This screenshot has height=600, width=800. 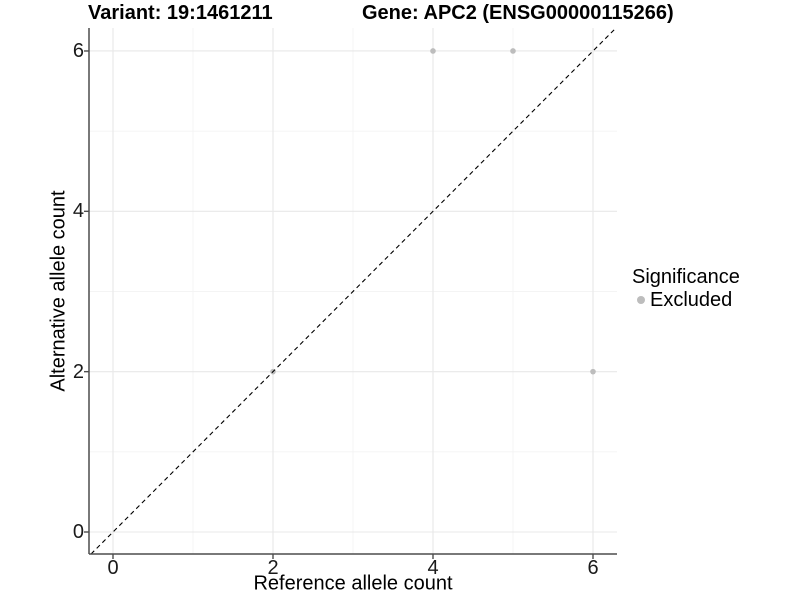 I want to click on legend: Significance Excluded, so click(x=685, y=288).